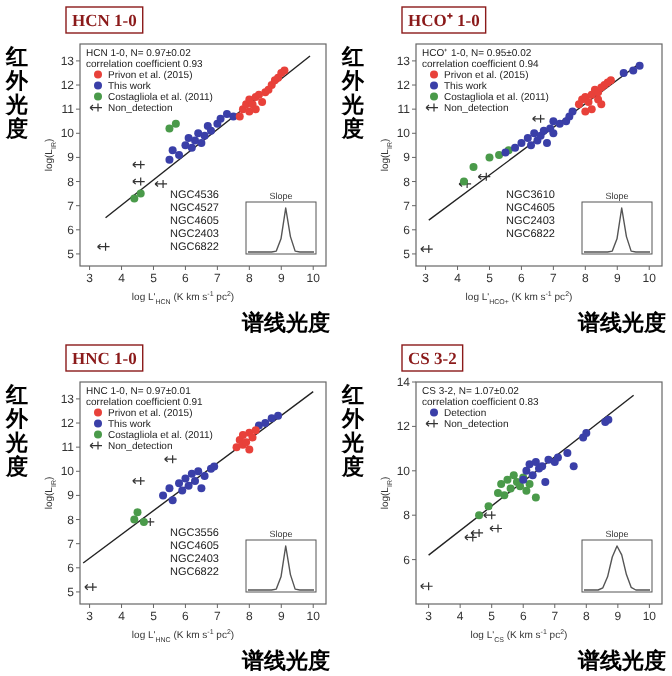 The image size is (672, 676). Describe the element at coordinates (104, 358) in the screenshot. I see `chart-title: HNC 1-0` at that location.